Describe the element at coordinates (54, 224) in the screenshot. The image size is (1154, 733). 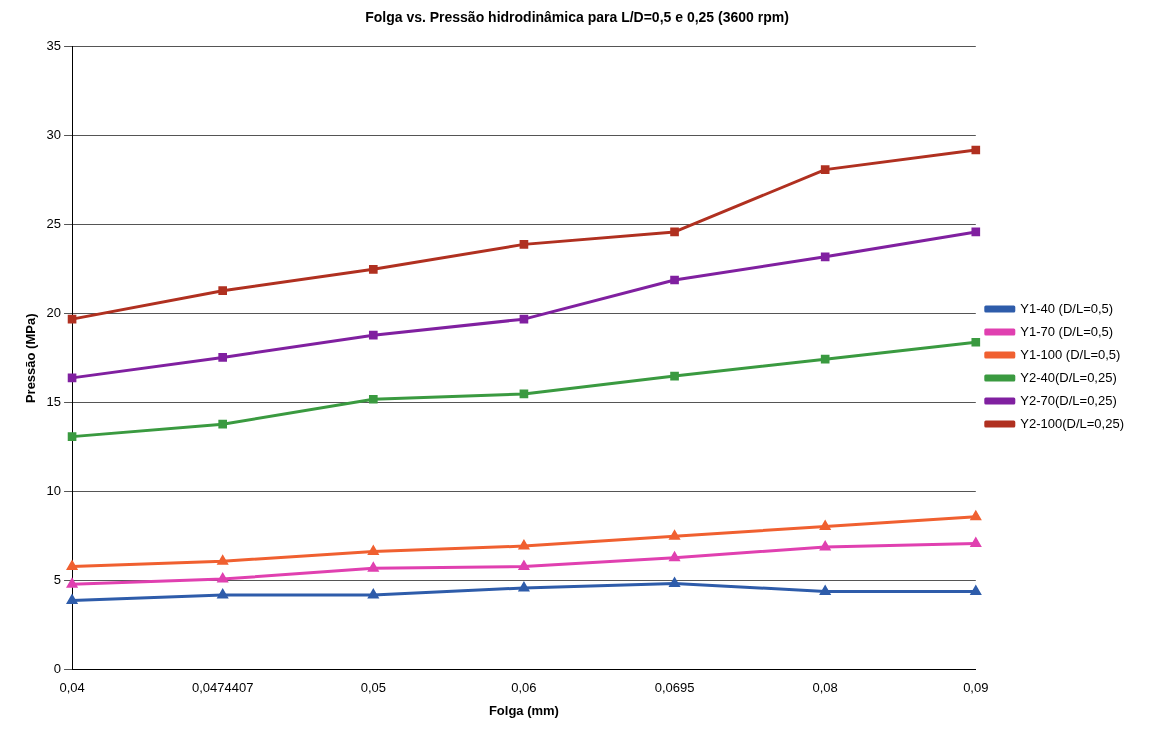
I see `y-tick-label: 25` at that location.